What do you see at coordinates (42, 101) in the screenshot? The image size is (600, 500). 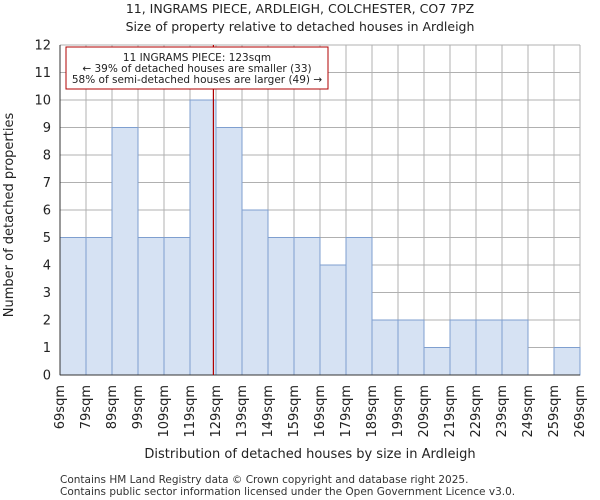 I see `y-tick-label: 10` at bounding box center [42, 101].